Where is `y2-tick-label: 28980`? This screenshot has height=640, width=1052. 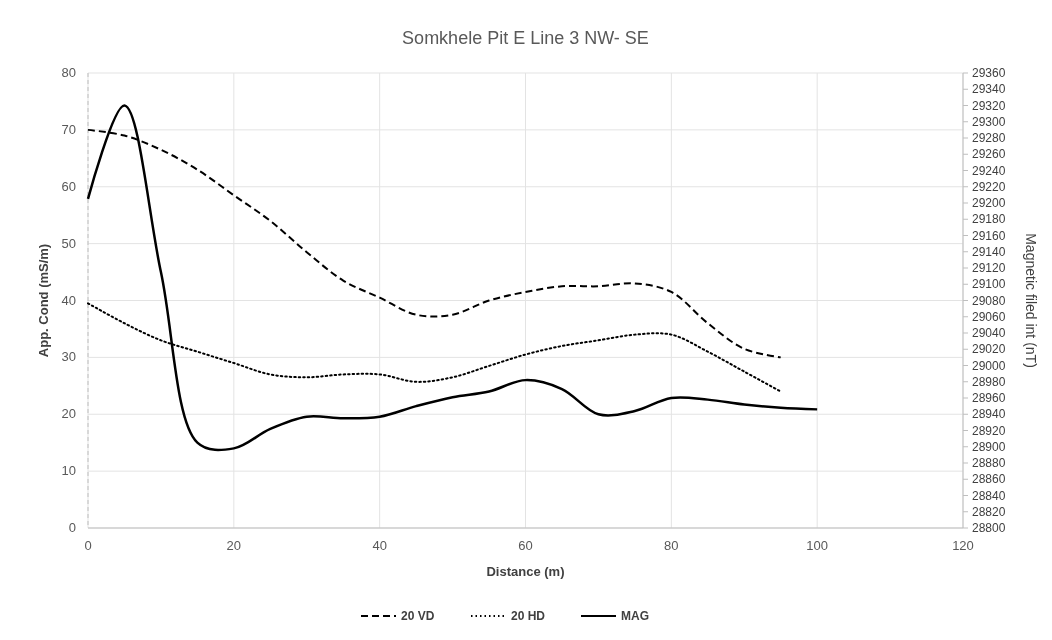 y2-tick-label: 28980 is located at coordinates (989, 381).